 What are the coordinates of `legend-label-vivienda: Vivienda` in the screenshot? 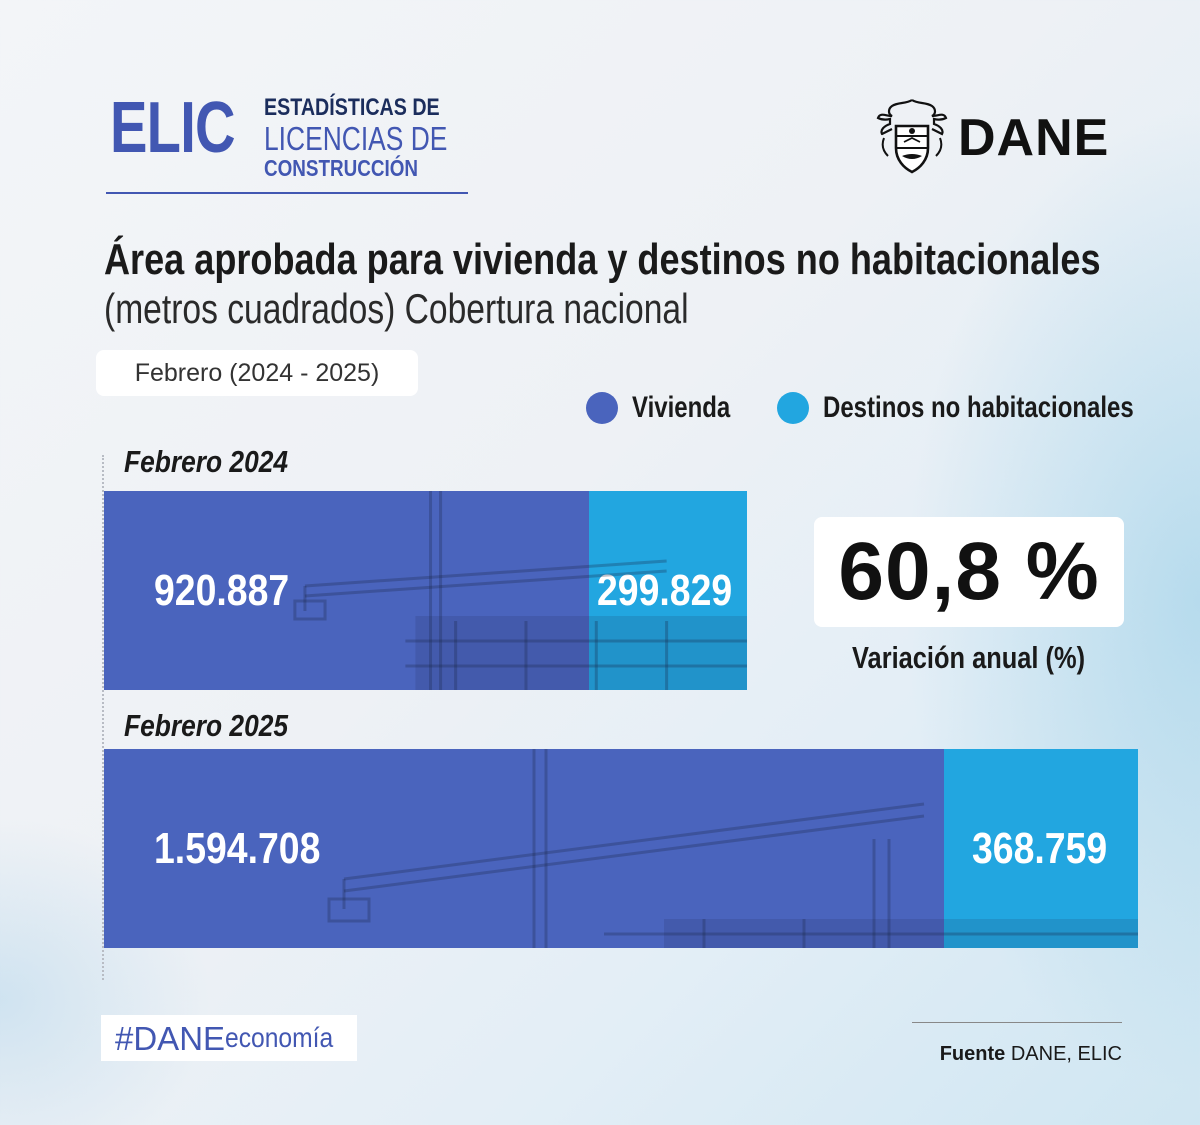 It's located at (681, 407).